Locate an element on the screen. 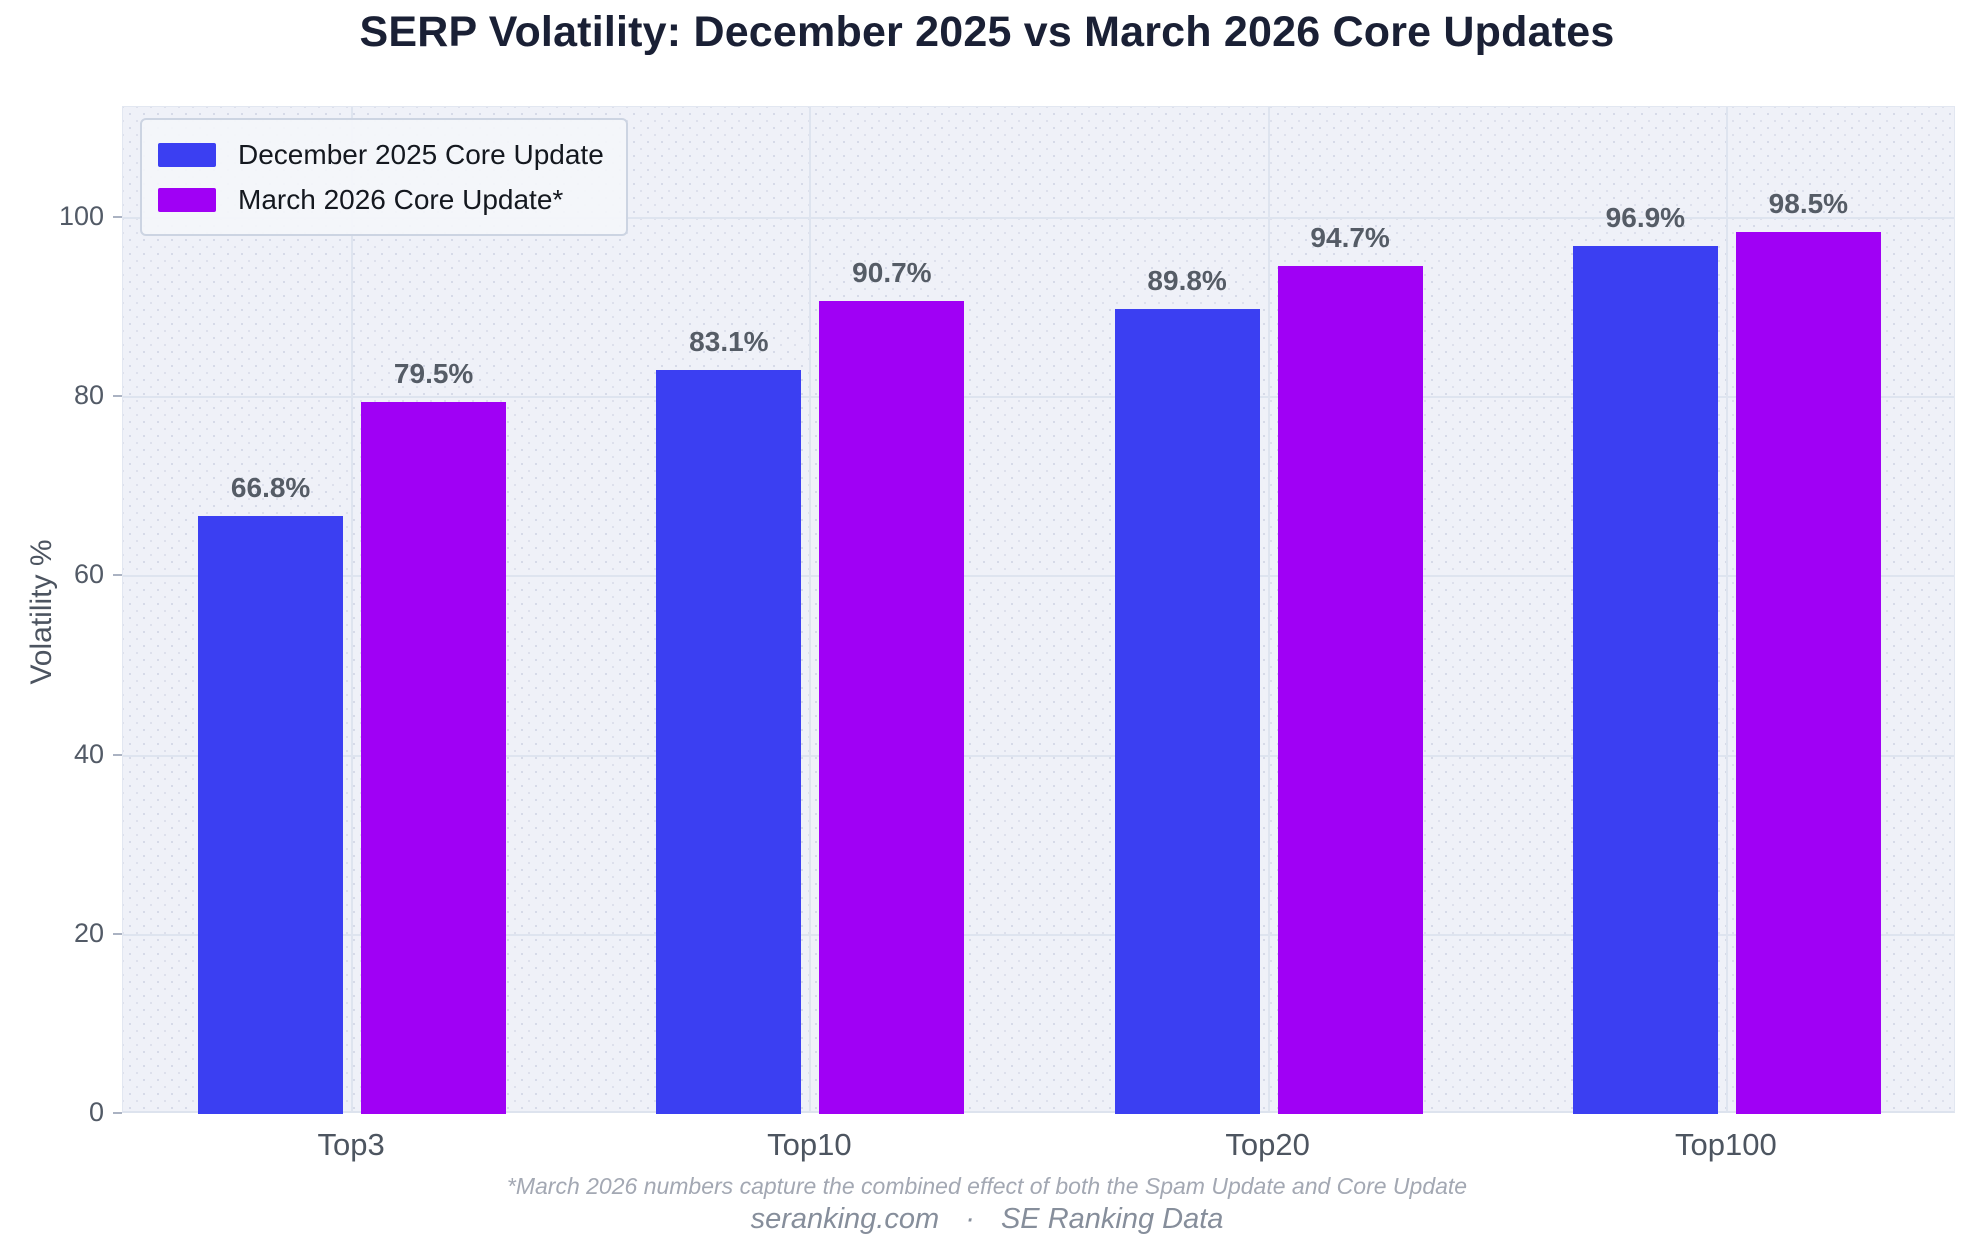 This screenshot has width=1974, height=1257. y-tick-label: 0 is located at coordinates (96, 1112).